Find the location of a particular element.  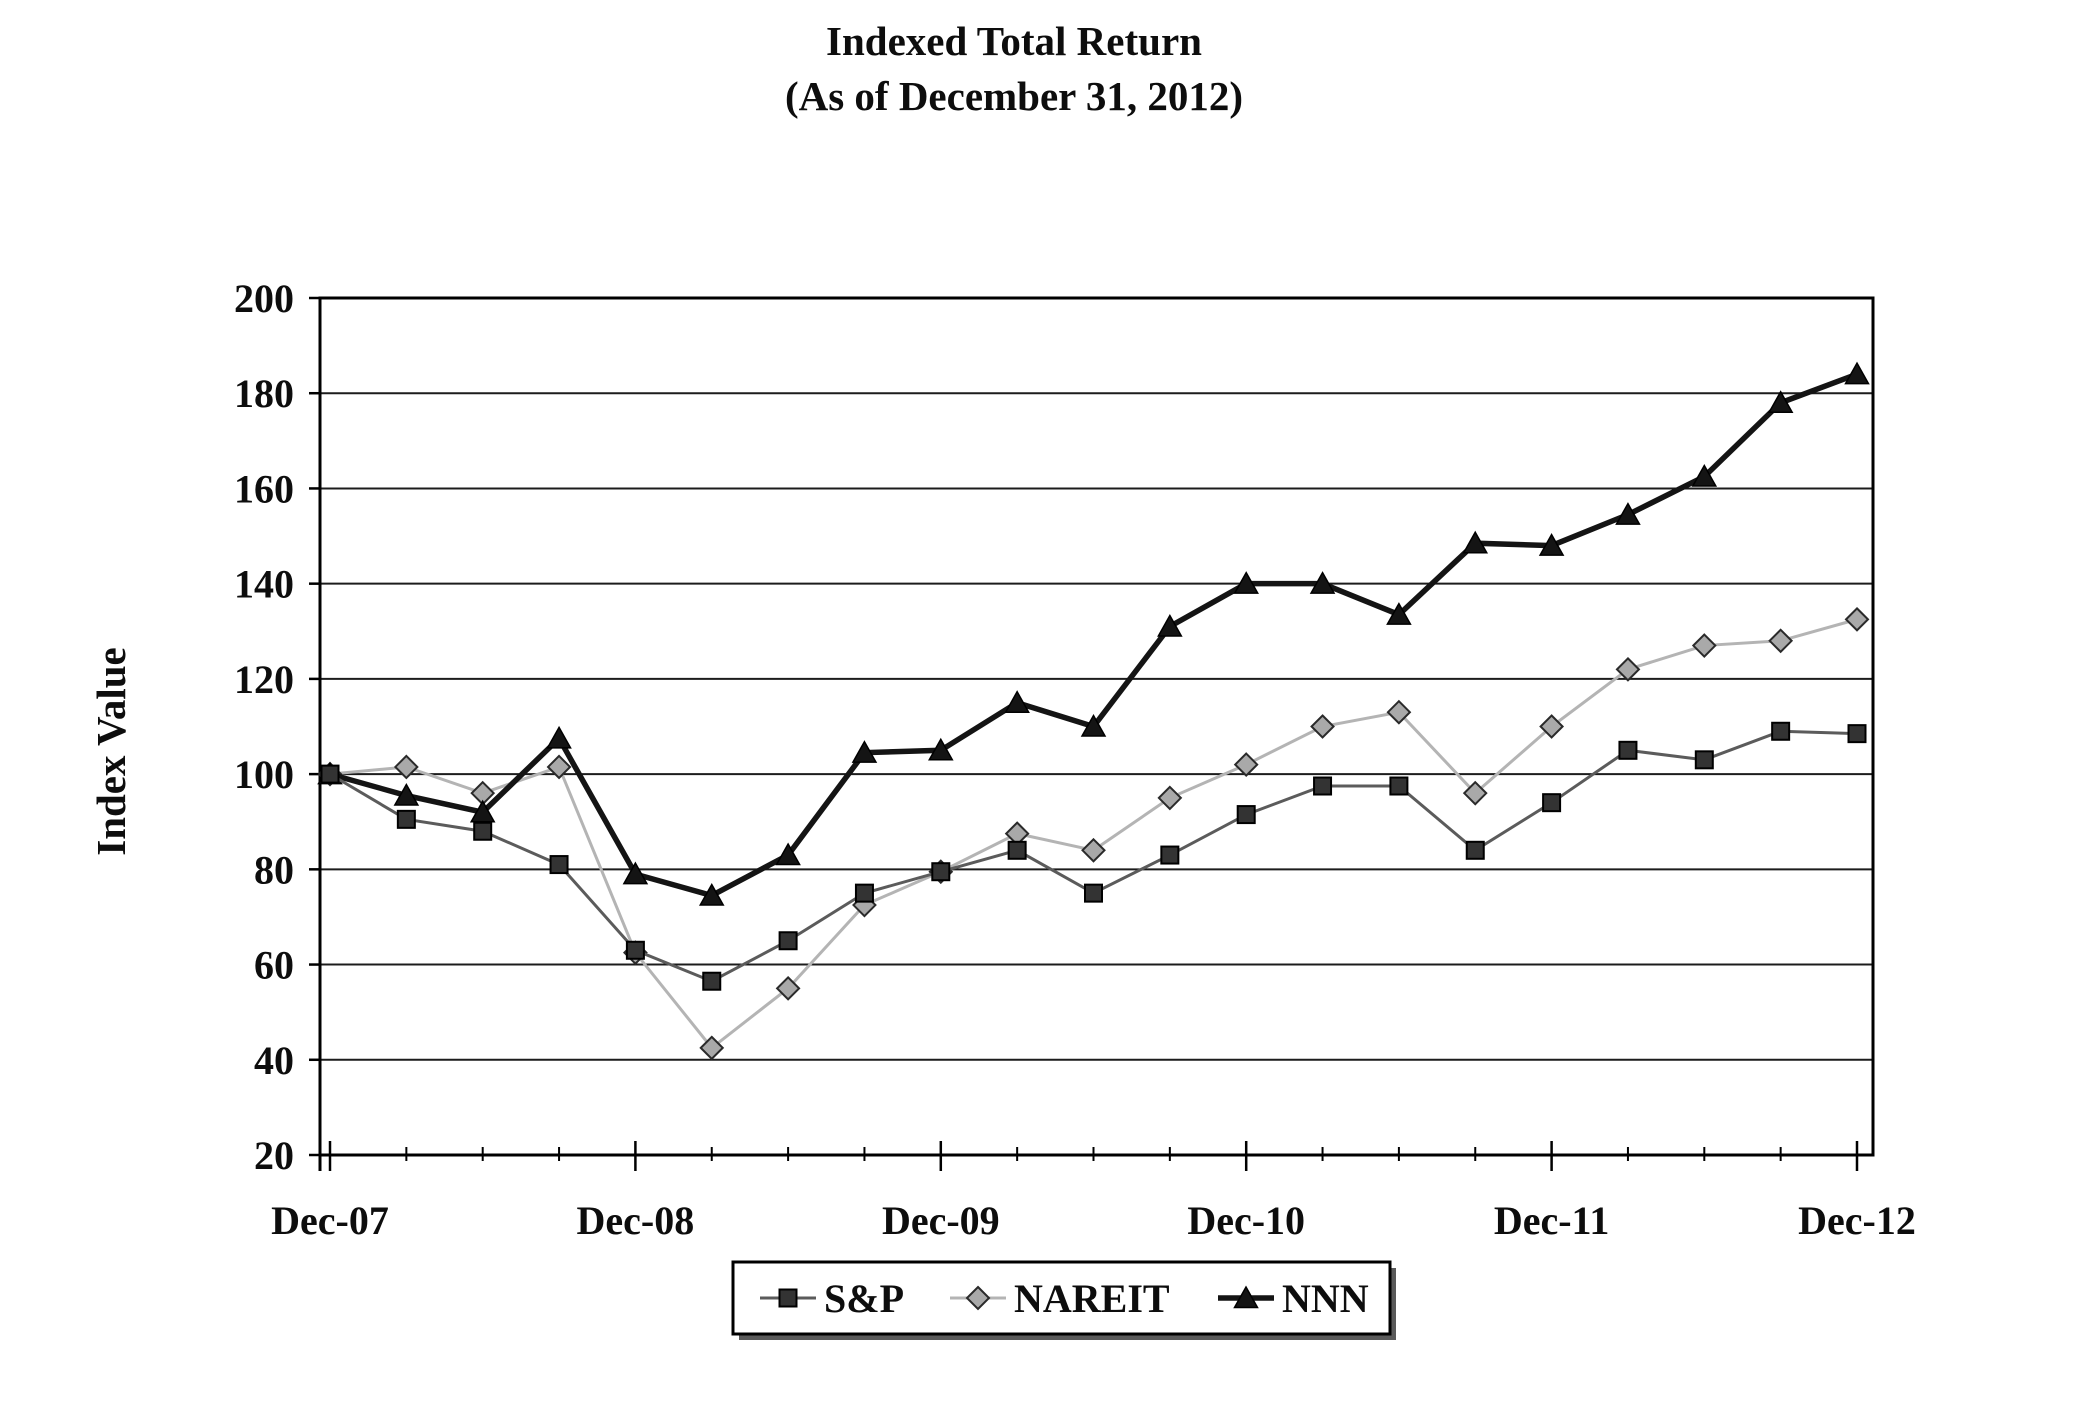

y-tick-label: 180 is located at coordinates (264, 393).